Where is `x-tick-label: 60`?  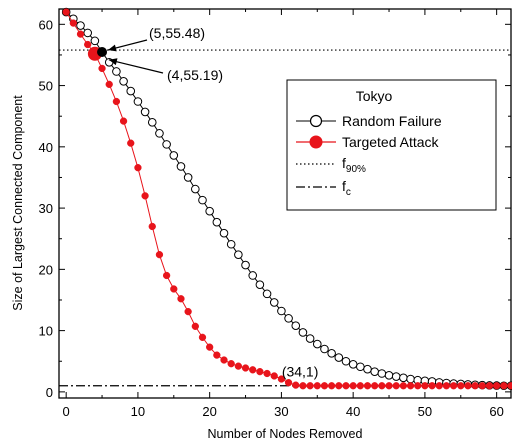
x-tick-label: 60 is located at coordinates (496, 411).